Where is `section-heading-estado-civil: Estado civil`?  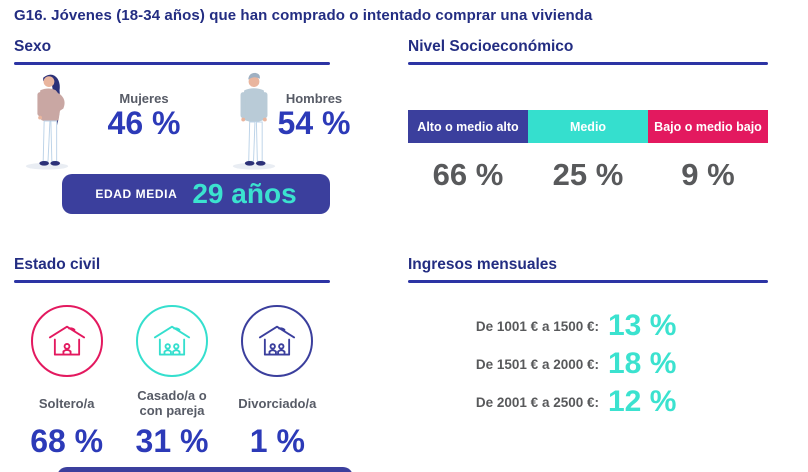
section-heading-estado-civil: Estado civil is located at coordinates (57, 264).